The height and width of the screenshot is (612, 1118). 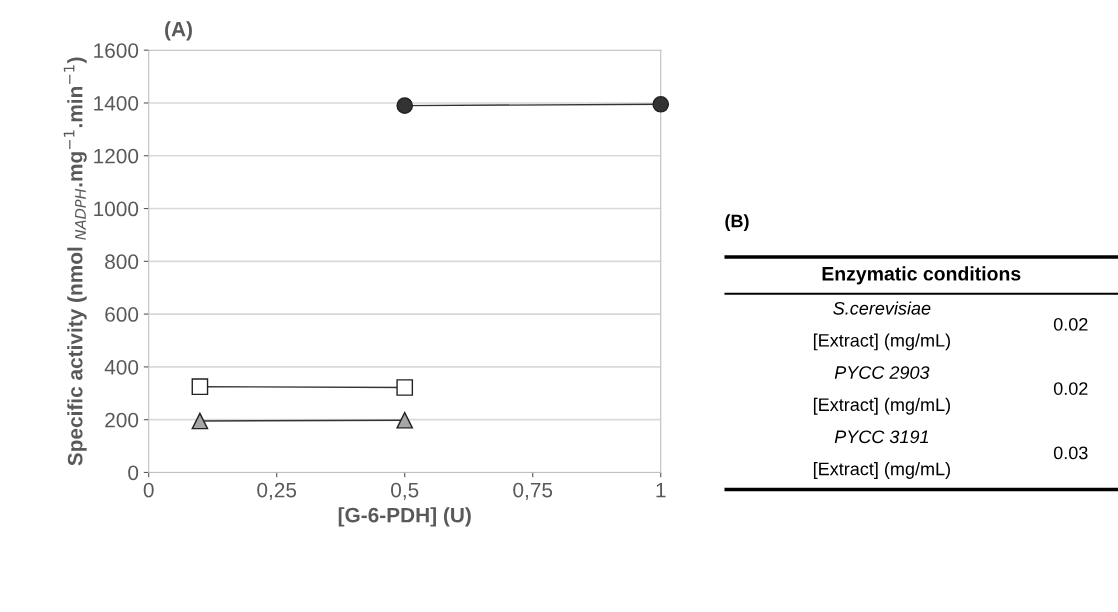 I want to click on text: (B), so click(x=737, y=223).